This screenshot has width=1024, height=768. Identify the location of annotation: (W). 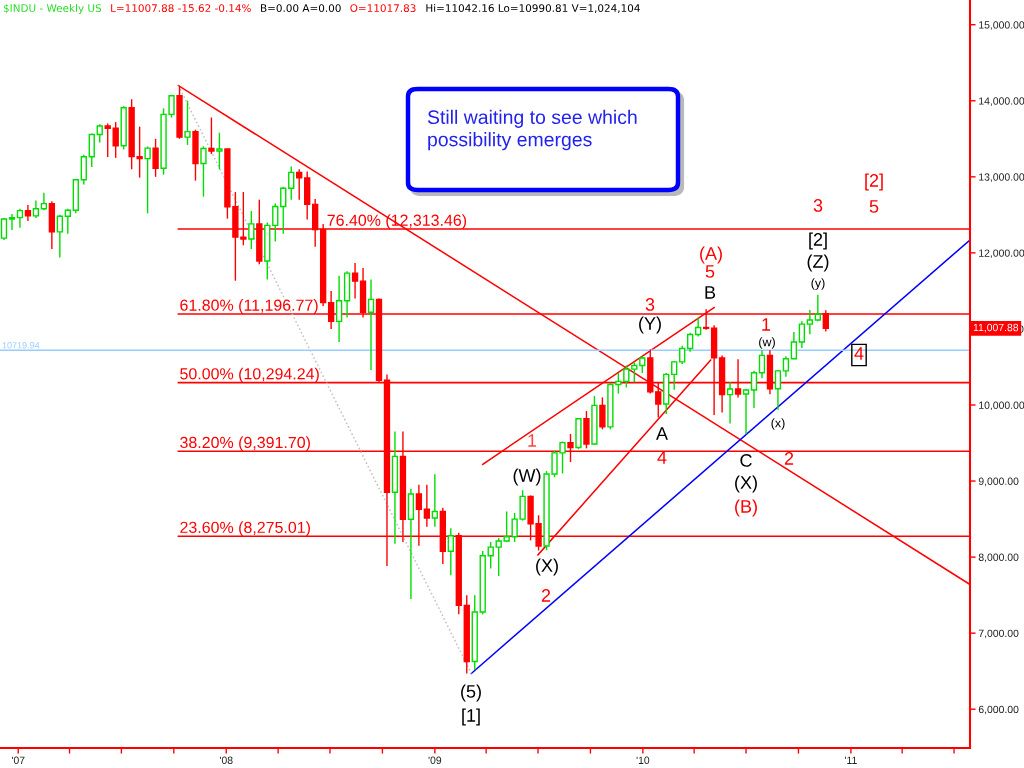
(527, 477).